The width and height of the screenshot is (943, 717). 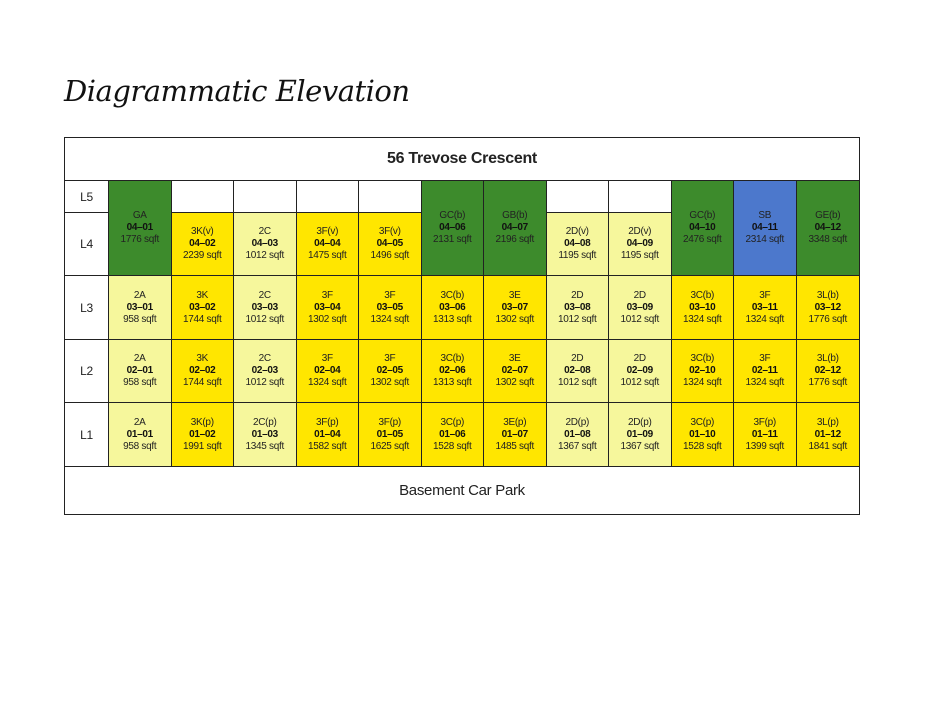 I want to click on unit-cell: 3F 02–11 1324 sqft, so click(x=765, y=371).